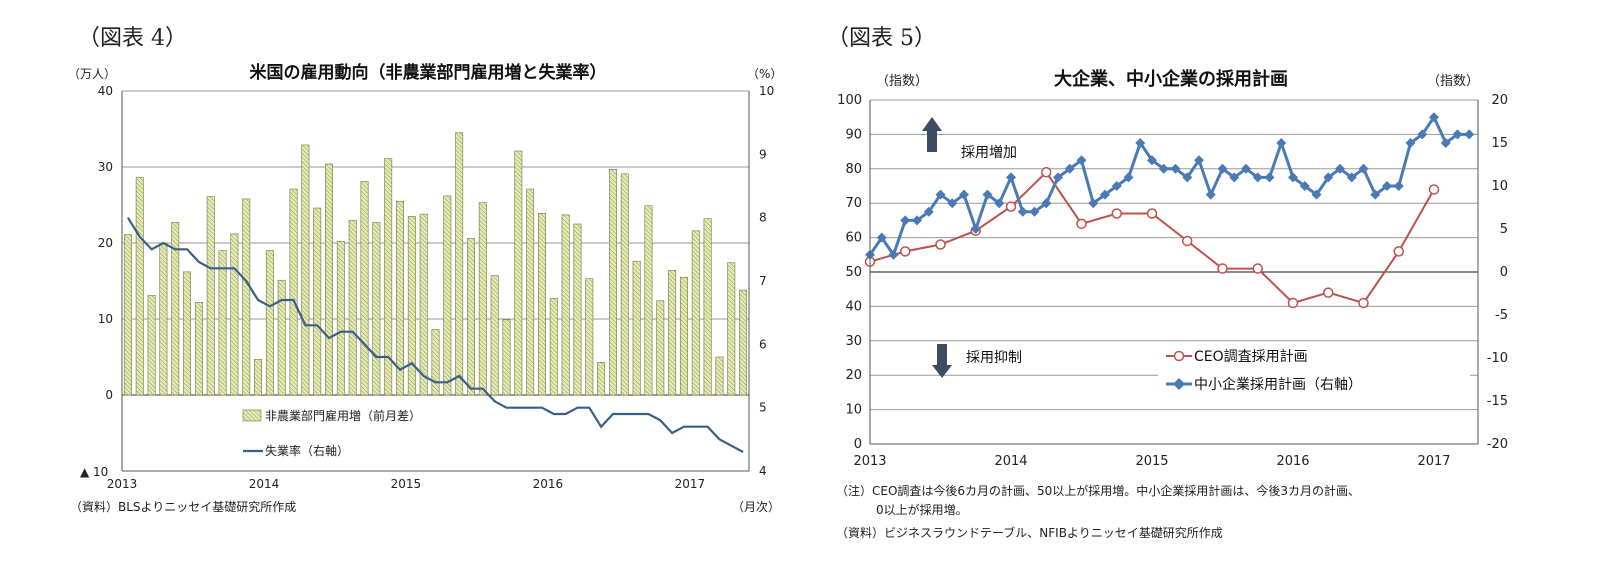  I want to click on chart2-left-tick: 90, so click(853, 134).